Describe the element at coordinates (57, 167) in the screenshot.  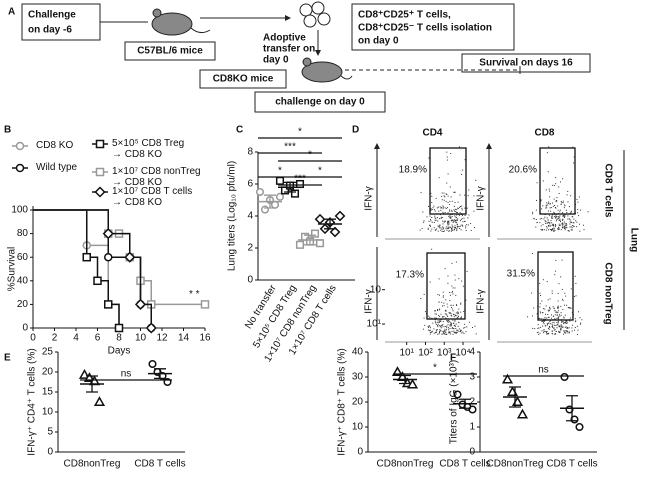
I see `legend-entry: Wild type` at that location.